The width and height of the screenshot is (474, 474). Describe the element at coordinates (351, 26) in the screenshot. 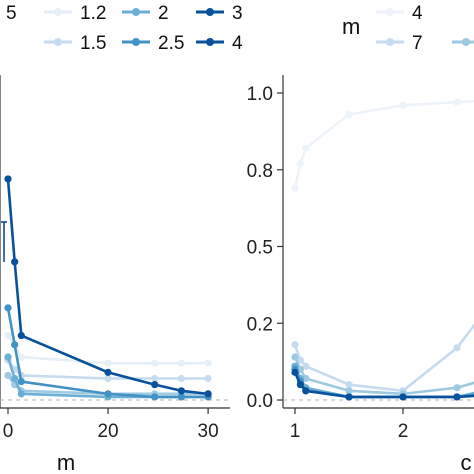

I see `legend-title: m` at that location.